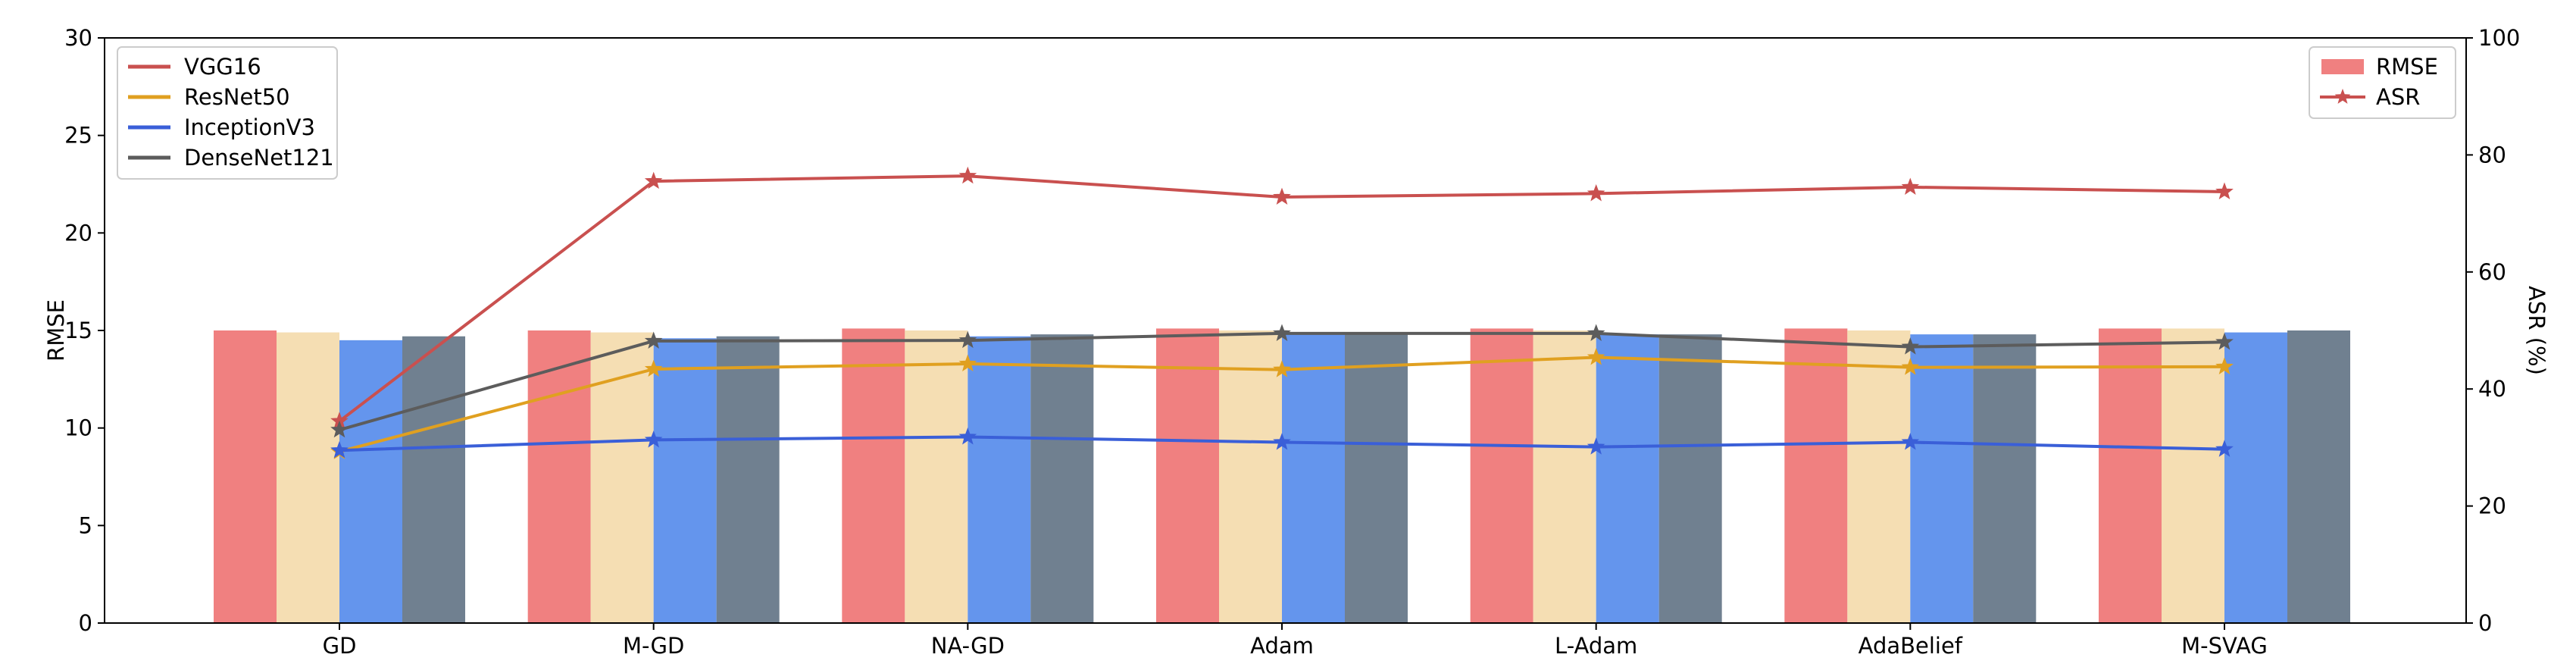 This screenshot has height=667, width=2576. What do you see at coordinates (2224, 646) in the screenshot?
I see `x-tick-label: M-SVAG` at bounding box center [2224, 646].